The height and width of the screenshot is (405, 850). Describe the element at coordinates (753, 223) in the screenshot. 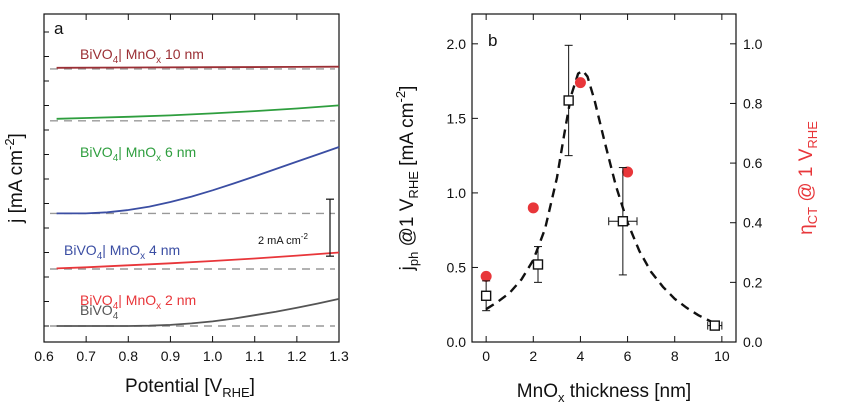

I see `y2-tick-label: 0.4` at that location.